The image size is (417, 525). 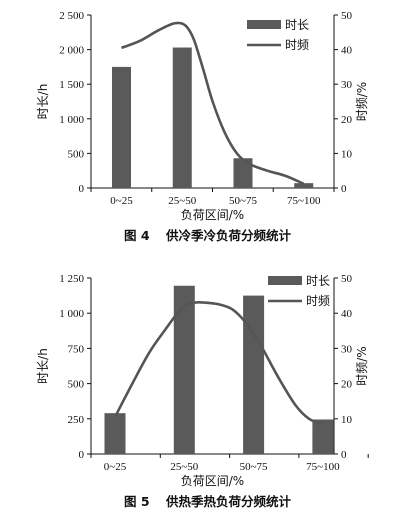 I want to click on chart-5-bar-0~25, so click(x=115, y=433).